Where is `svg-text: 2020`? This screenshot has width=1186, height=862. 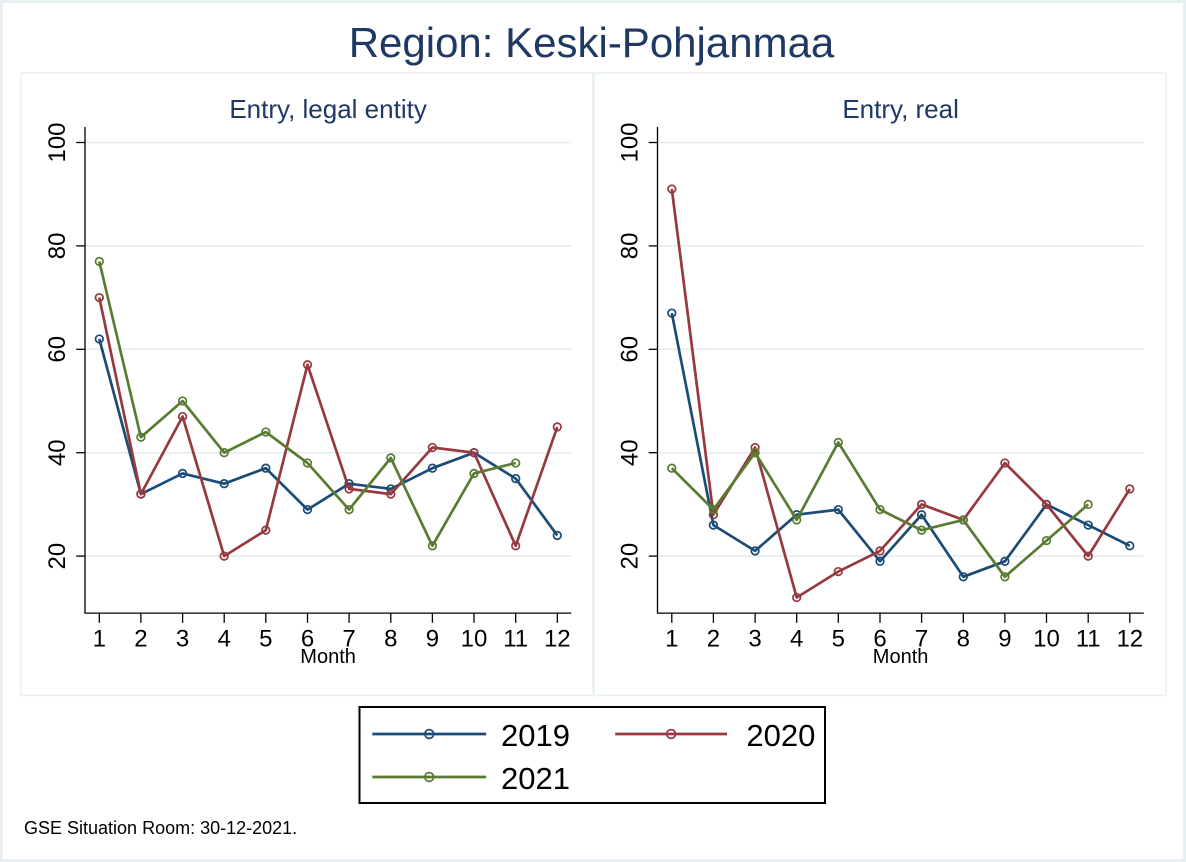 svg-text: 2020 is located at coordinates (780, 735).